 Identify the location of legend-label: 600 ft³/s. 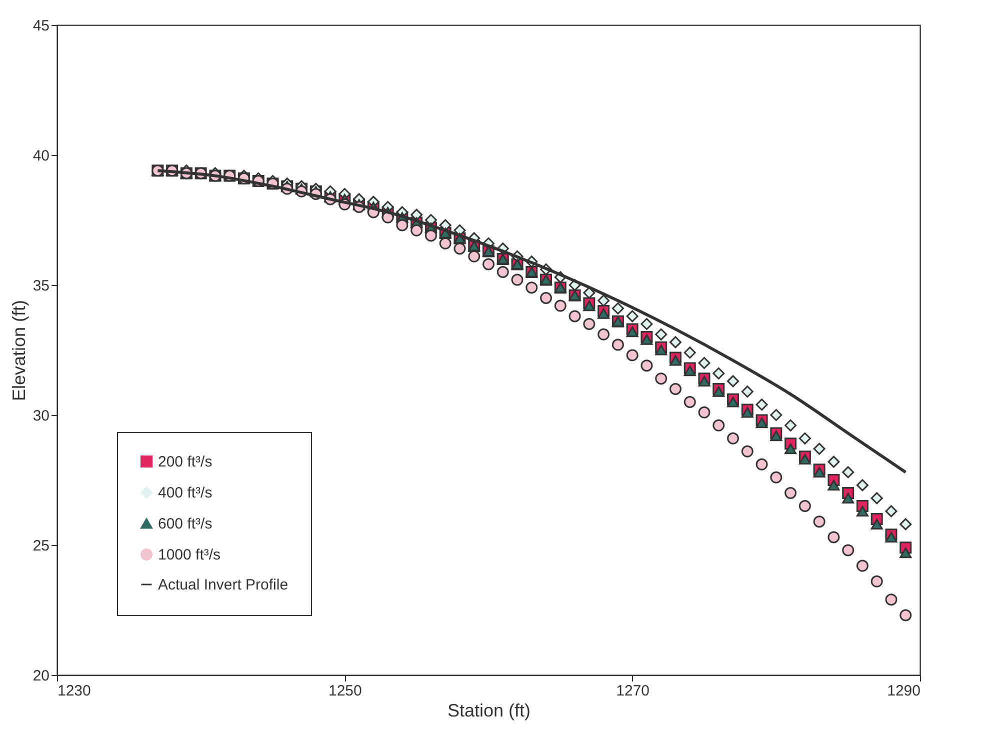
(185, 524).